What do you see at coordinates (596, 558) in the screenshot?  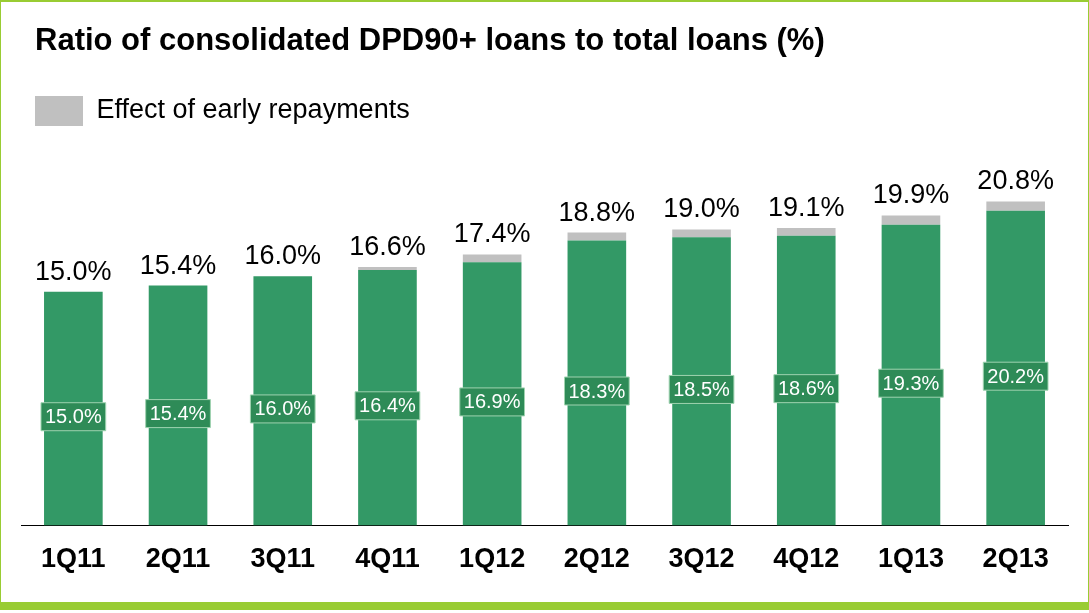 I see `x-tick-label: 2Q12` at bounding box center [596, 558].